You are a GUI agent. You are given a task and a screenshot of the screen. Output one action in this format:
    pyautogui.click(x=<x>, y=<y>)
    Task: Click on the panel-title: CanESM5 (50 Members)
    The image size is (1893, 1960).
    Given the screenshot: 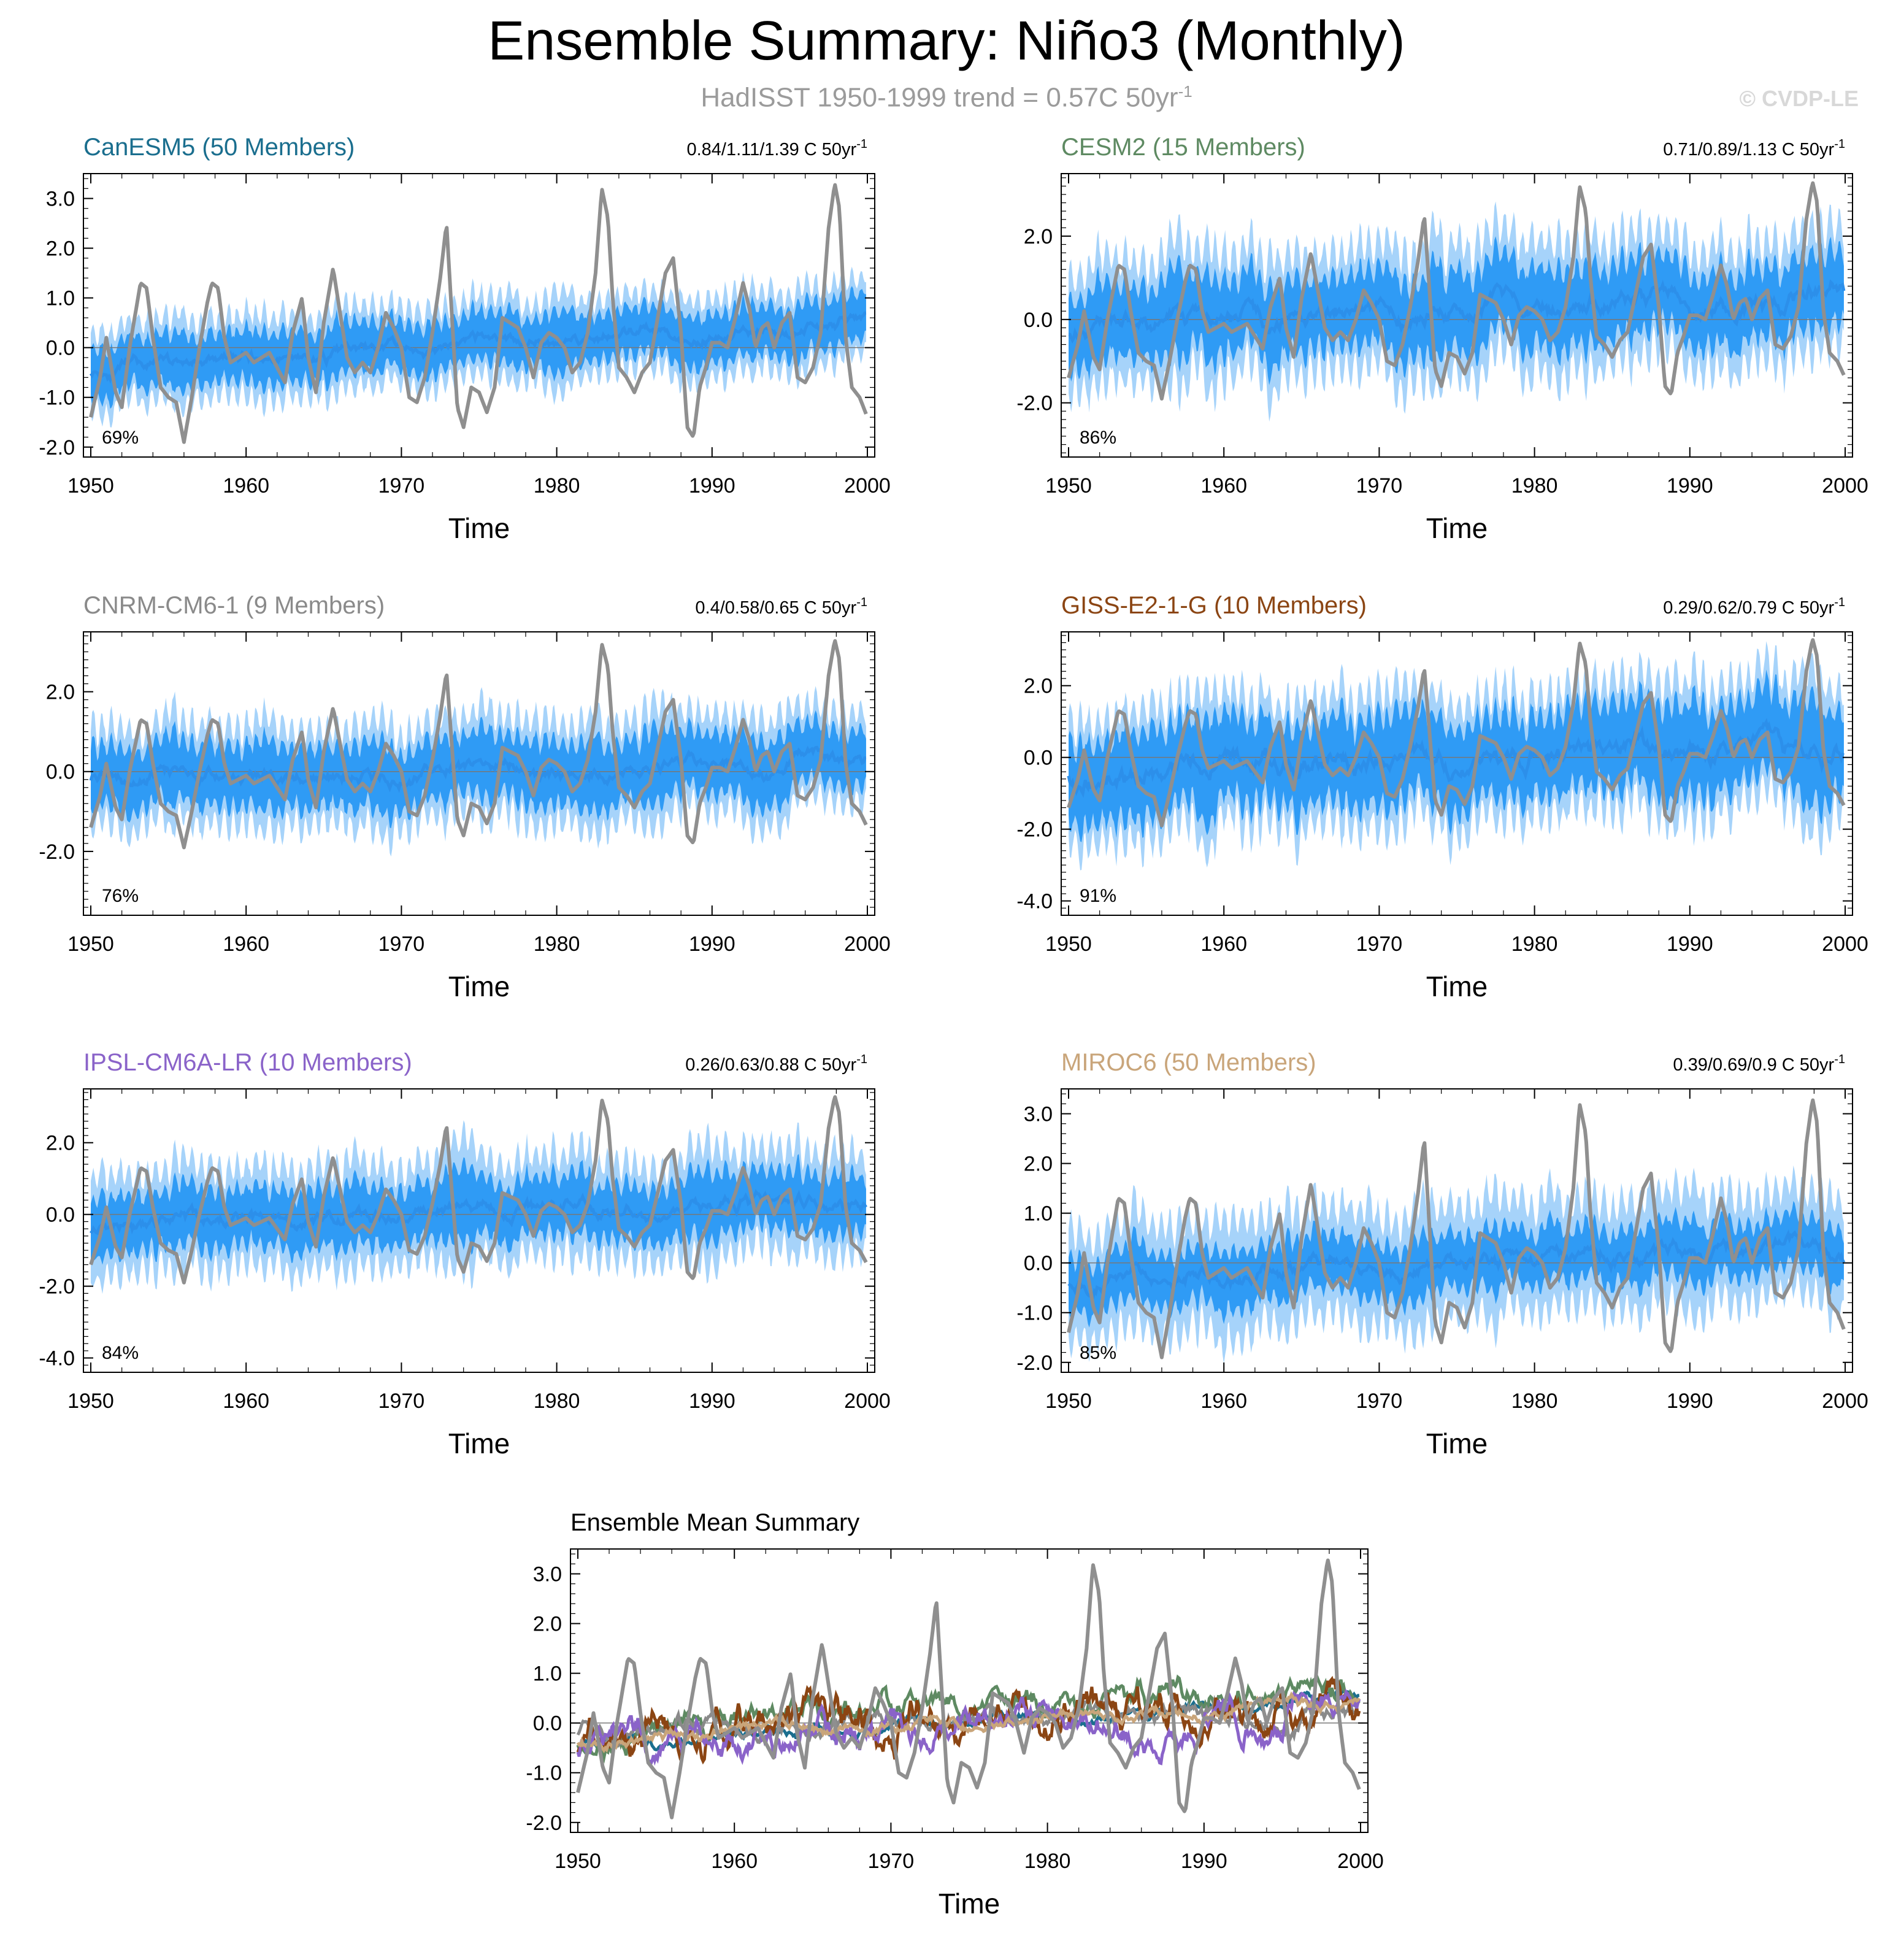 What is the action you would take?
    pyautogui.click(x=219, y=147)
    